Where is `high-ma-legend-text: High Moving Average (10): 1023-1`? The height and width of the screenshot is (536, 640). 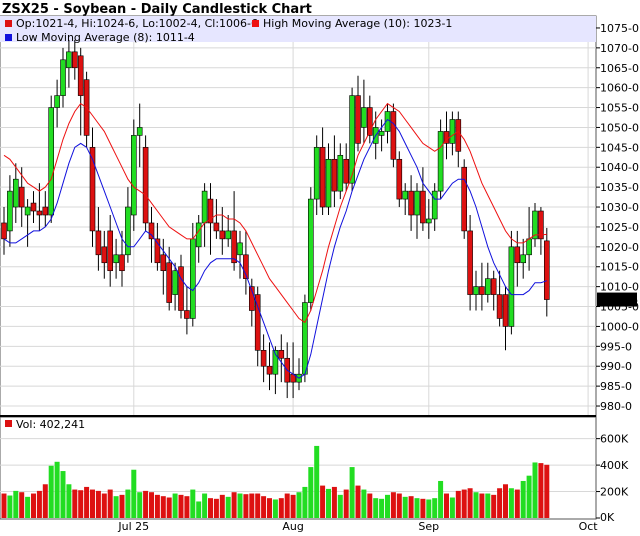 high-ma-legend-text: High Moving Average (10): 1023-1 is located at coordinates (357, 23).